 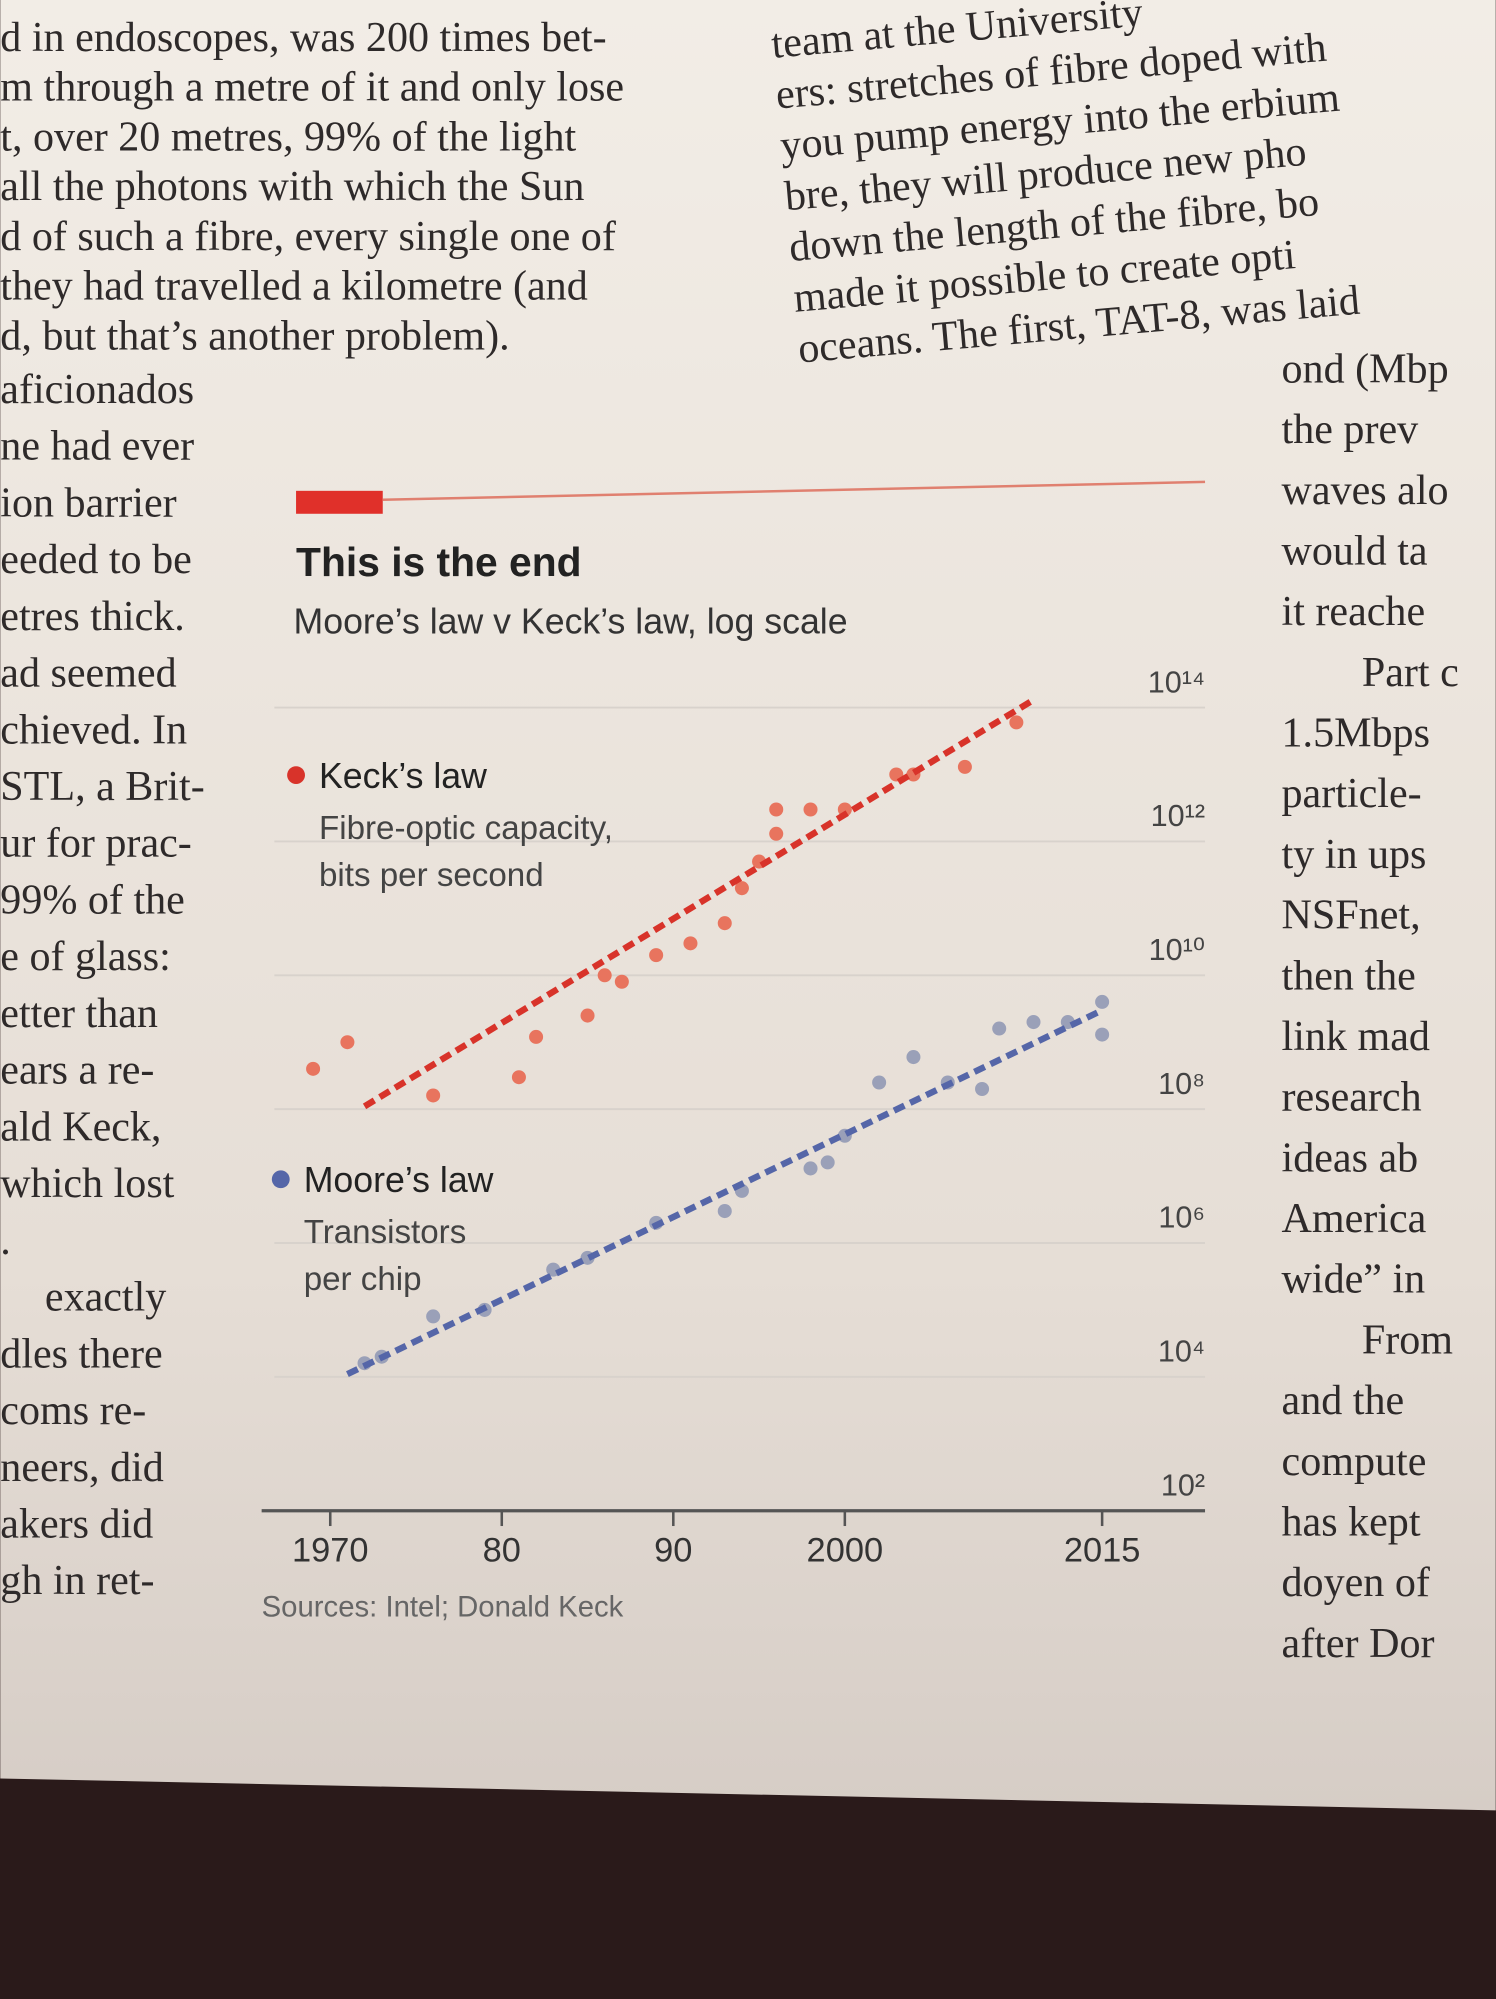 What do you see at coordinates (1365, 491) in the screenshot?
I see `body-line: waves alo` at bounding box center [1365, 491].